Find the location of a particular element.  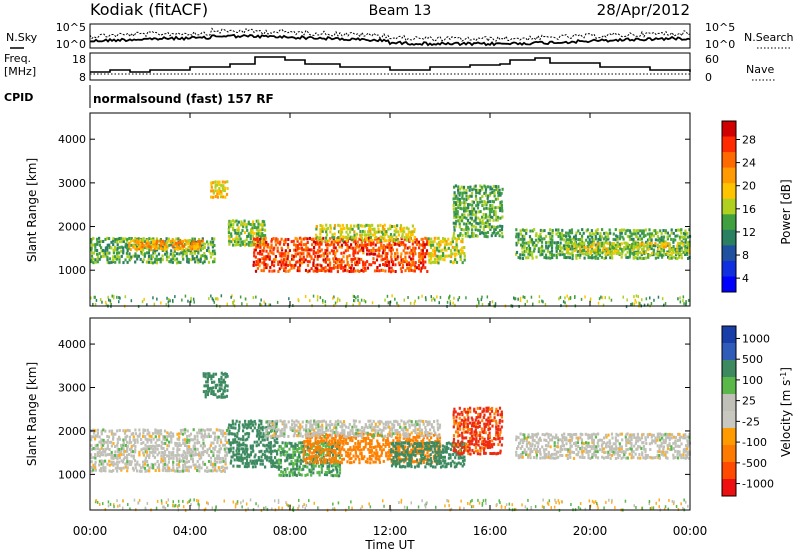

y-tick-label: 4000 is located at coordinates (72, 139).